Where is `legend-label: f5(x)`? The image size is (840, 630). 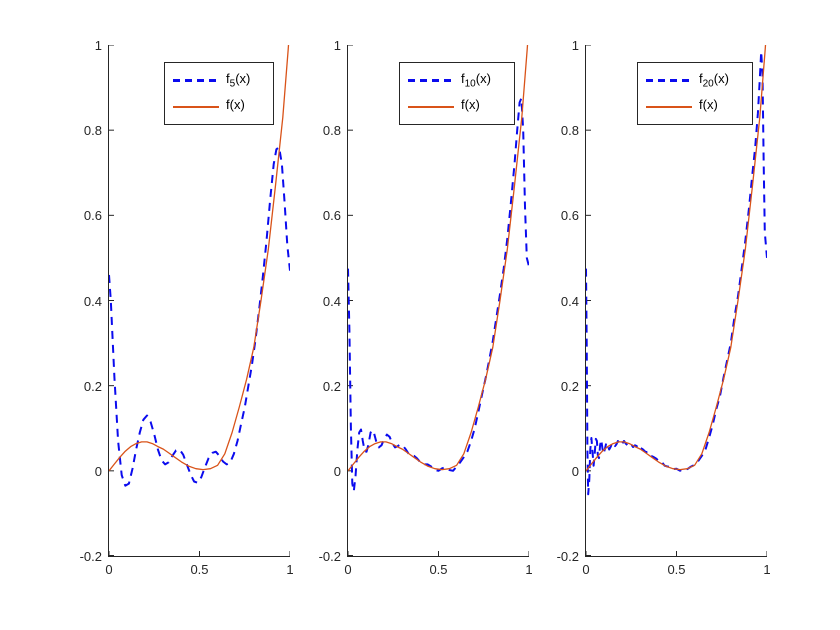
legend-label: f5(x) is located at coordinates (238, 80).